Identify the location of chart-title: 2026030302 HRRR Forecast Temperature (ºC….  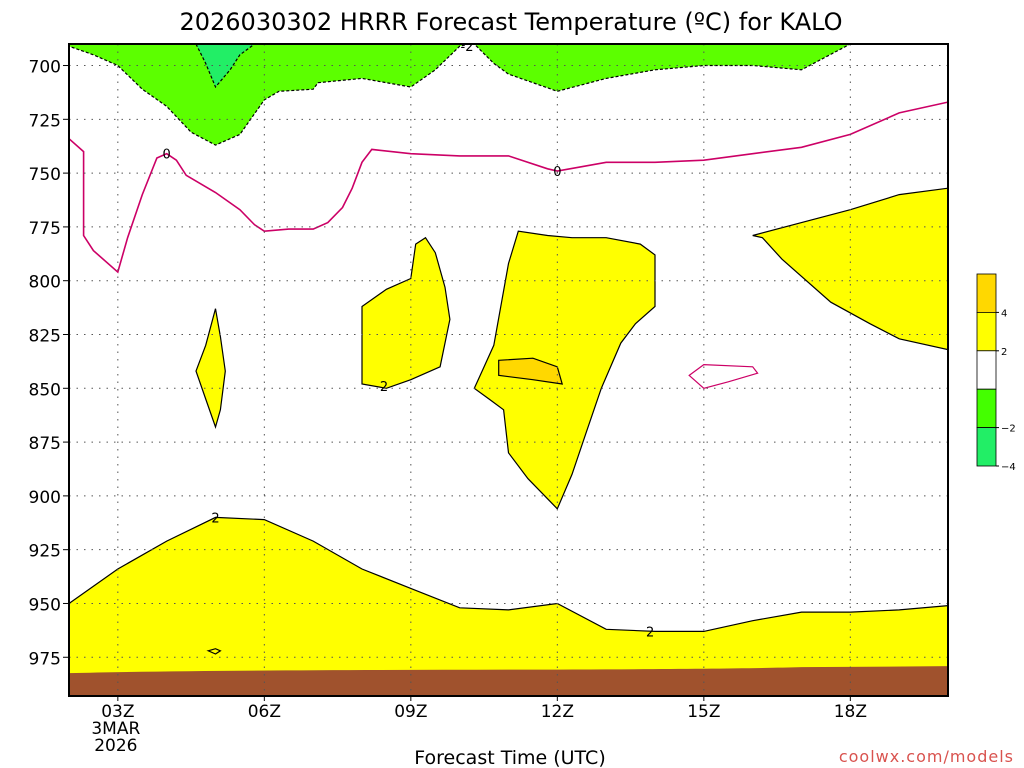
(510, 22).